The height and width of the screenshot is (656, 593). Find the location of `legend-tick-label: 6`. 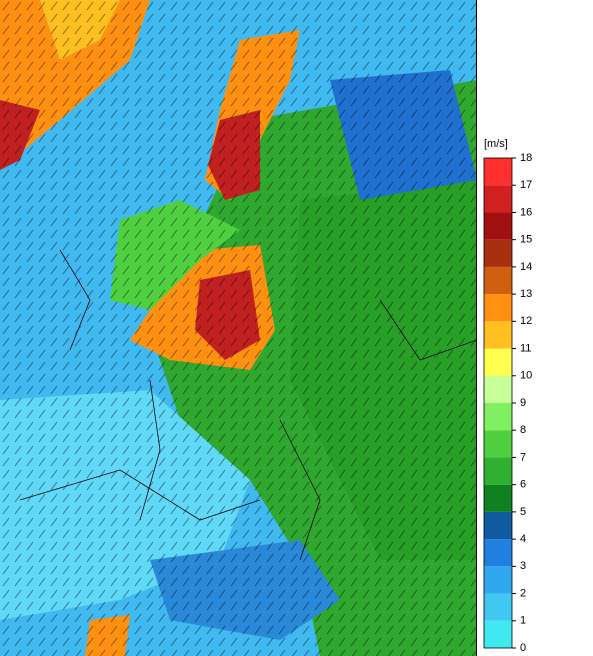

legend-tick-label: 6 is located at coordinates (523, 485).